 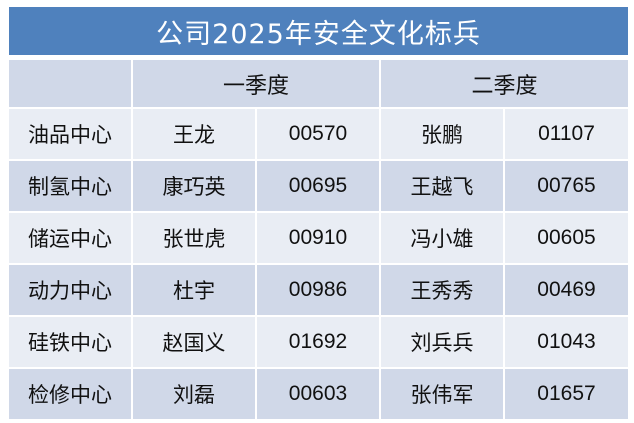 I want to click on department-cell: 油品中心, so click(x=70, y=134).